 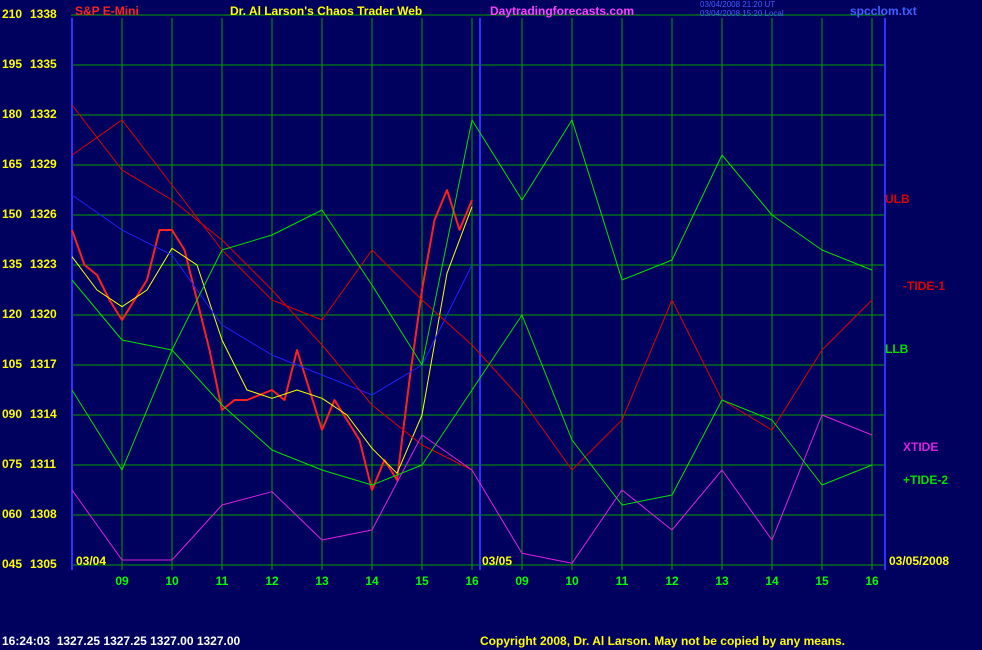 I want to click on y2-tick-label: 075, so click(x=12, y=464).